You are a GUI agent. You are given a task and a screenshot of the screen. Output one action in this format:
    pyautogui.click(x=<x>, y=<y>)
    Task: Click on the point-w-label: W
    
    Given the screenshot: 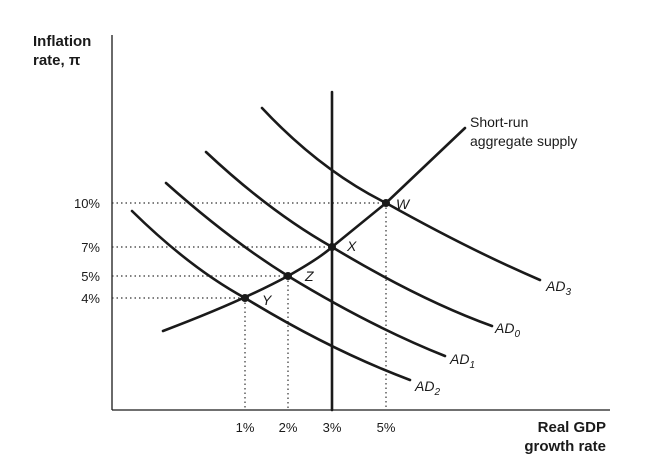 What is the action you would take?
    pyautogui.click(x=403, y=204)
    